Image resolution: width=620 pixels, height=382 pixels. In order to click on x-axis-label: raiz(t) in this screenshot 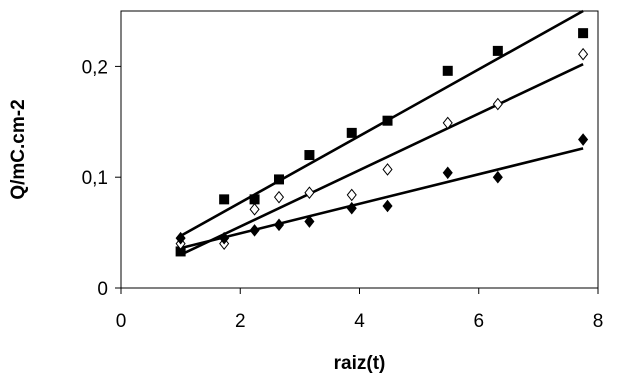, I will do `click(360, 363)`.